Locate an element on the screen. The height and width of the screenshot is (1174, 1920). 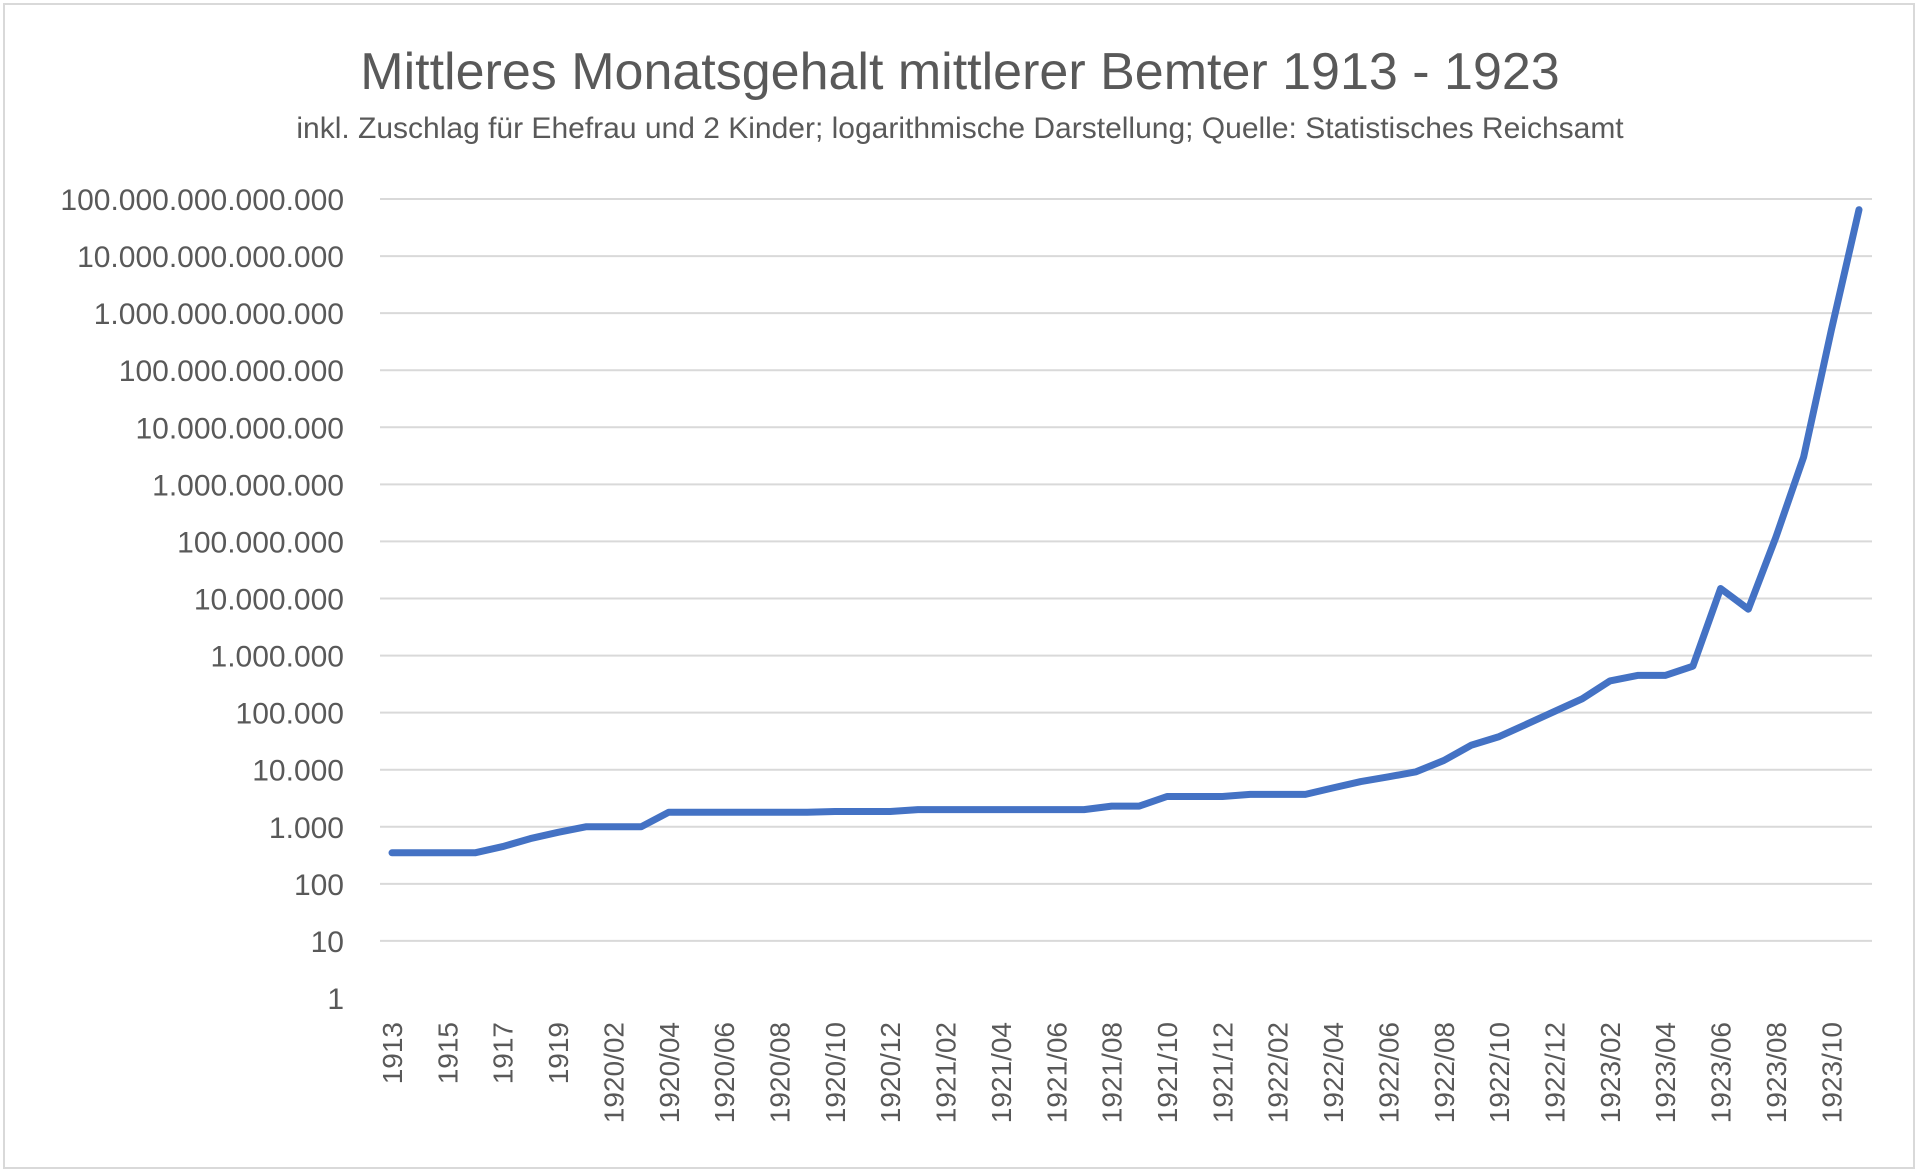
x-tick-label: 1921/02 is located at coordinates (946, 1072).